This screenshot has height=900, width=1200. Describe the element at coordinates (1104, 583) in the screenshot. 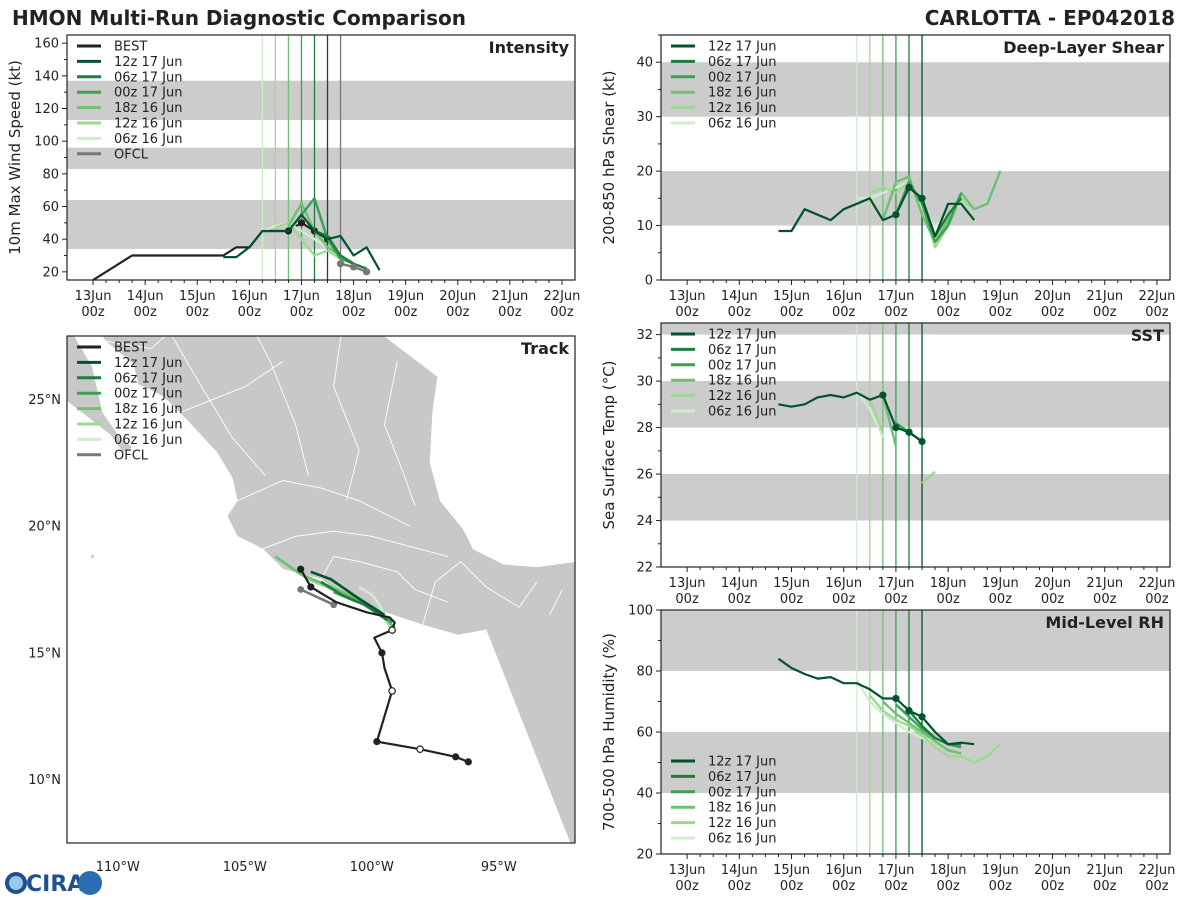

I see `sst-xtick-label-day: 21Jun` at that location.